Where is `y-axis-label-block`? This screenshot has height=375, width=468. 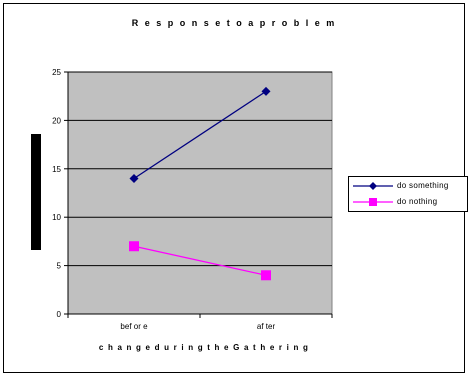 y-axis-label-block is located at coordinates (36, 192).